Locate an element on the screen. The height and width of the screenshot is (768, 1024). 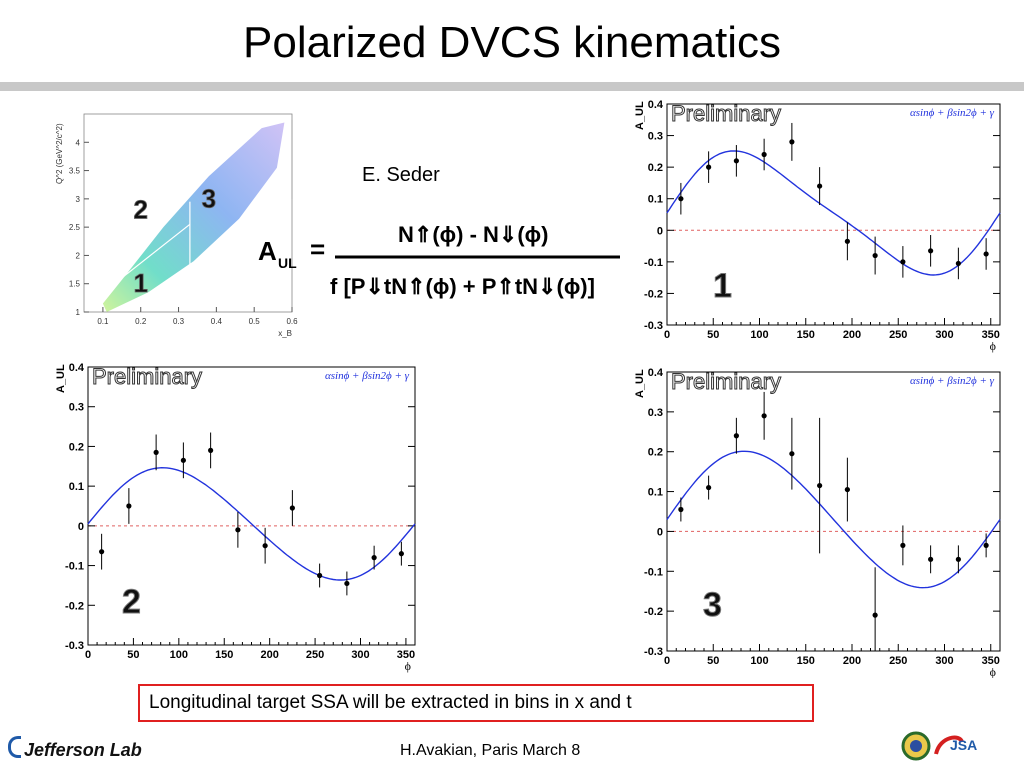
y-axis-label: Q^2 (GeV^2/c^2) is located at coordinates (59, 153).